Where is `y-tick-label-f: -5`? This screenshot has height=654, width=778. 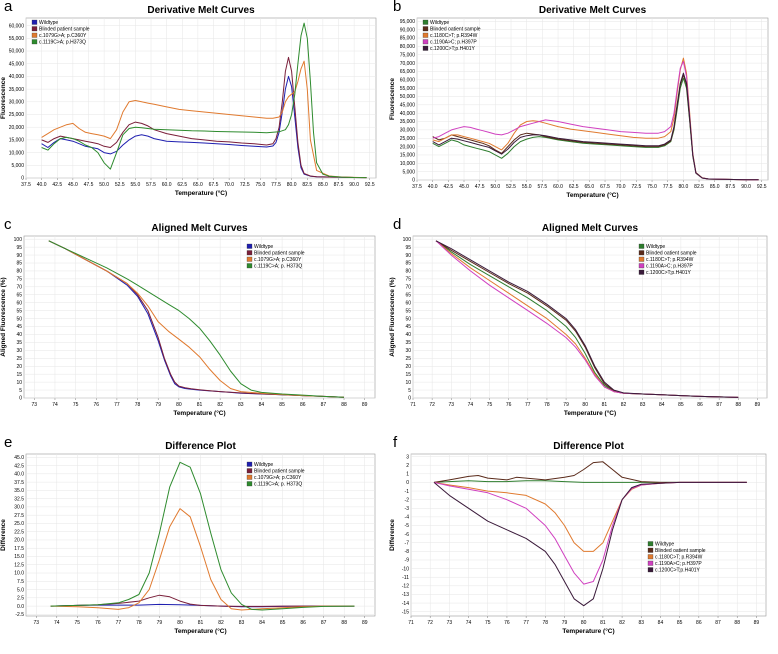
y-tick-label-f: -5 is located at coordinates (407, 526).